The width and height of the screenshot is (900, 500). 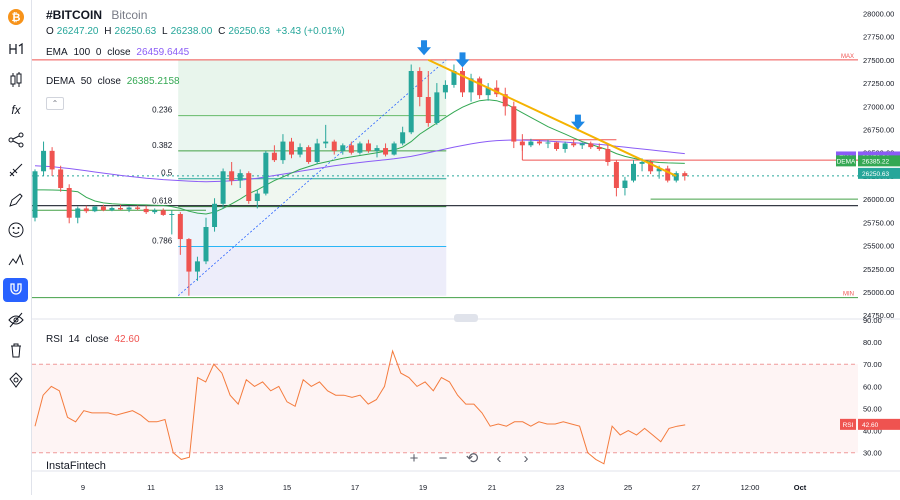 I want to click on price-badge-value: 26250.63, so click(x=875, y=174).